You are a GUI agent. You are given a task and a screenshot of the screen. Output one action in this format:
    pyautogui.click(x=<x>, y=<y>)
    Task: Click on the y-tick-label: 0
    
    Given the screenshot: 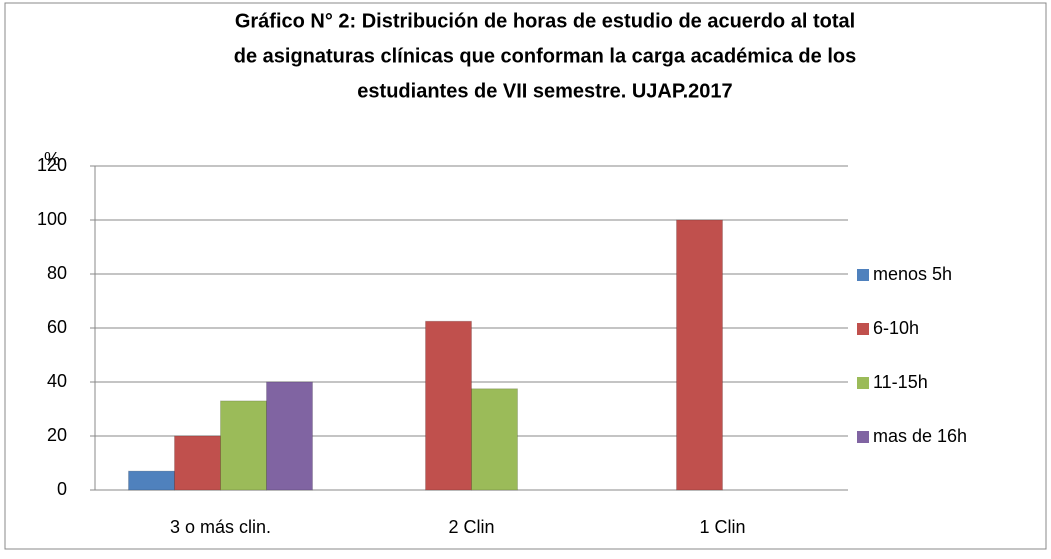 What is the action you would take?
    pyautogui.click(x=62, y=489)
    